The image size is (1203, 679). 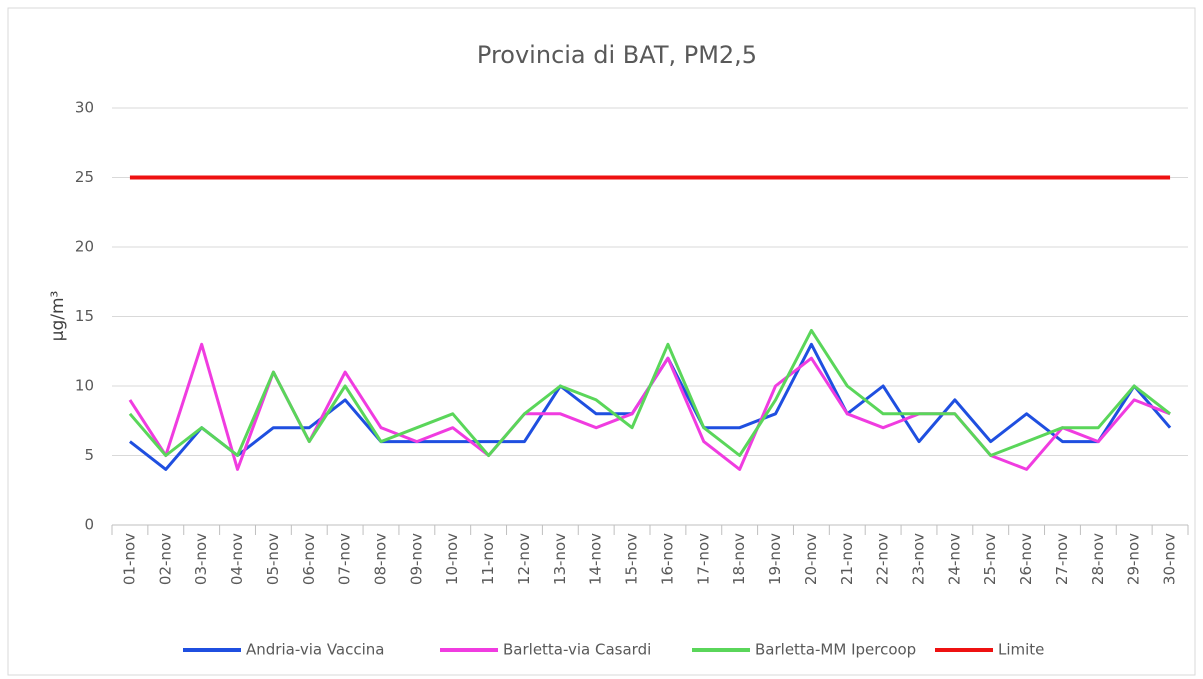 I want to click on x-tick-label: 30-nov, so click(x=1170, y=559).